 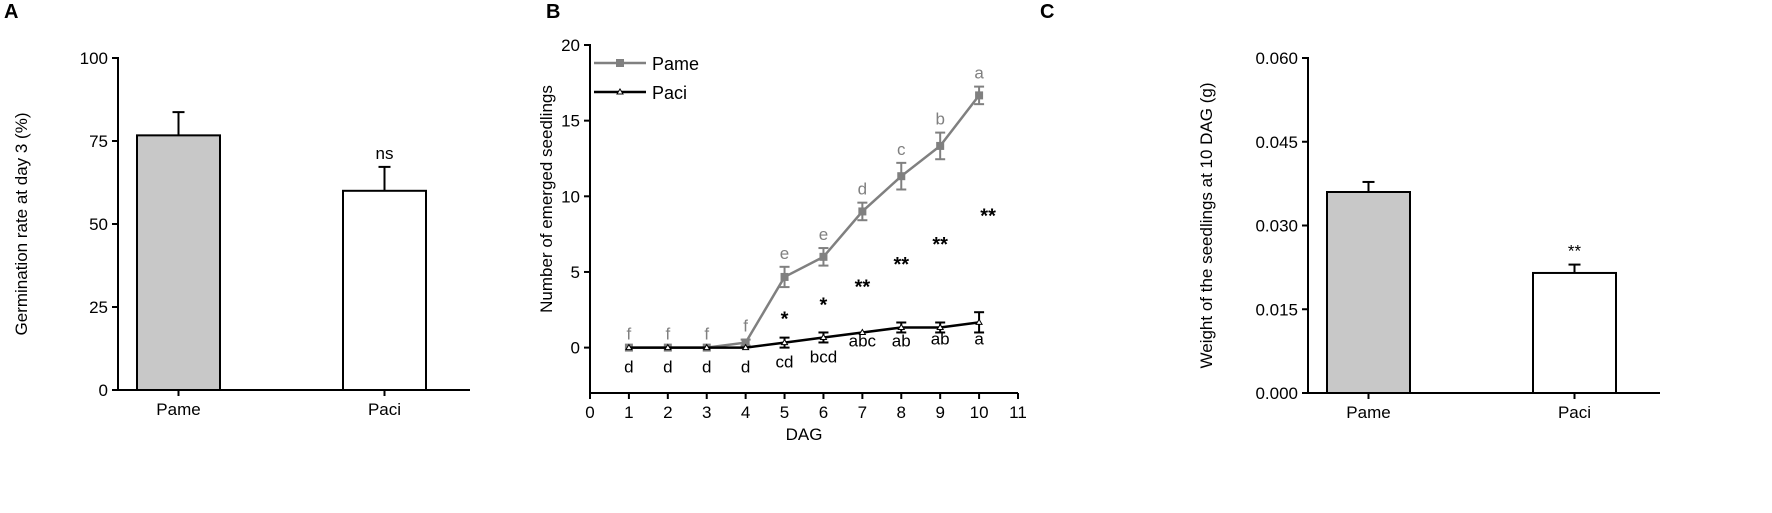 What do you see at coordinates (1276, 393) in the screenshot?
I see `y-tick-label: 0.000` at bounding box center [1276, 393].